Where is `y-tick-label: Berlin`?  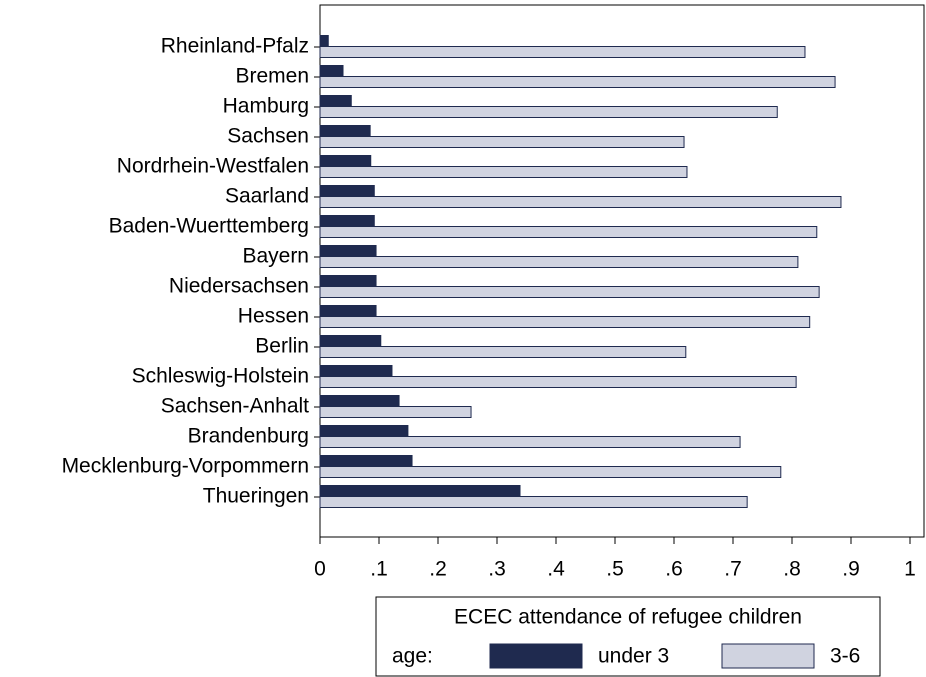
y-tick-label: Berlin is located at coordinates (282, 346).